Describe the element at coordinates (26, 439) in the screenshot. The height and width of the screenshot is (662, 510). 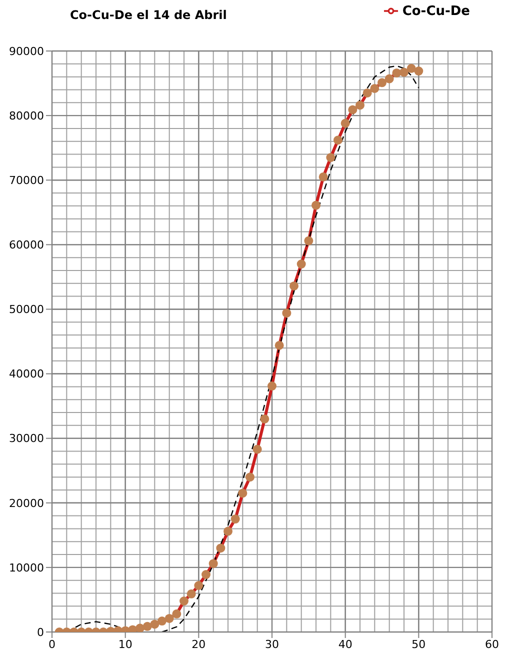
I see `y-tick-label: 30000` at that location.